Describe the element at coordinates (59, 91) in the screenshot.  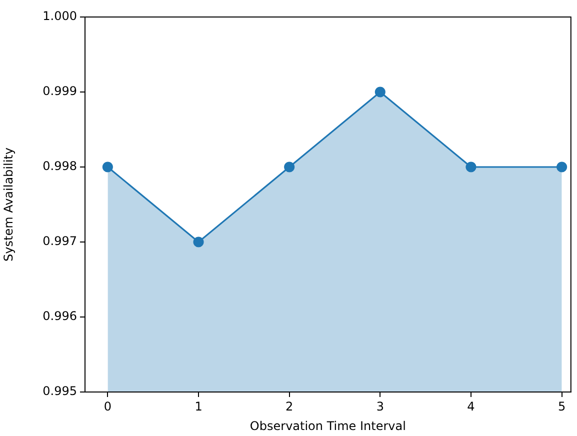
I see `y-tick-label: 0.999` at that location.